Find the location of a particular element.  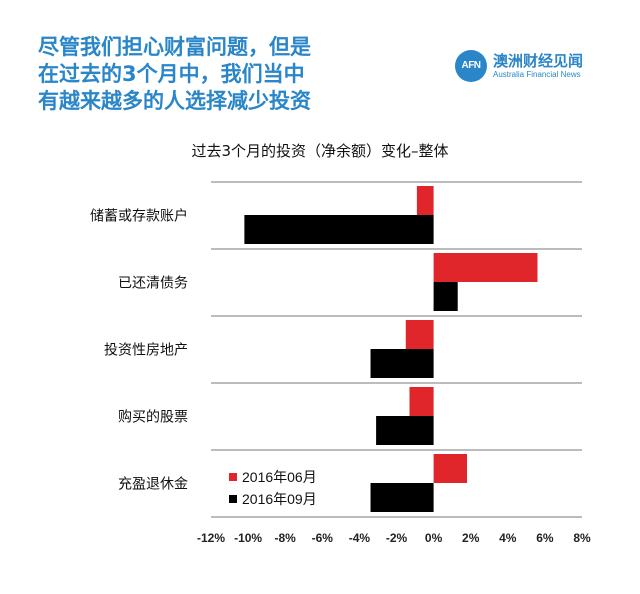

x-tick-label: 0% is located at coordinates (434, 538).